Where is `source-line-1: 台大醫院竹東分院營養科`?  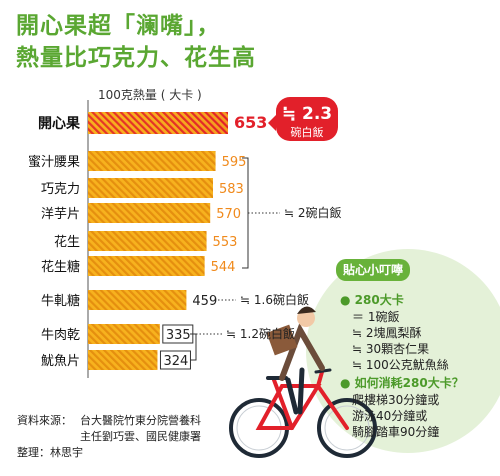
source-line-1: 台大醫院竹東分院營養科 is located at coordinates (140, 420).